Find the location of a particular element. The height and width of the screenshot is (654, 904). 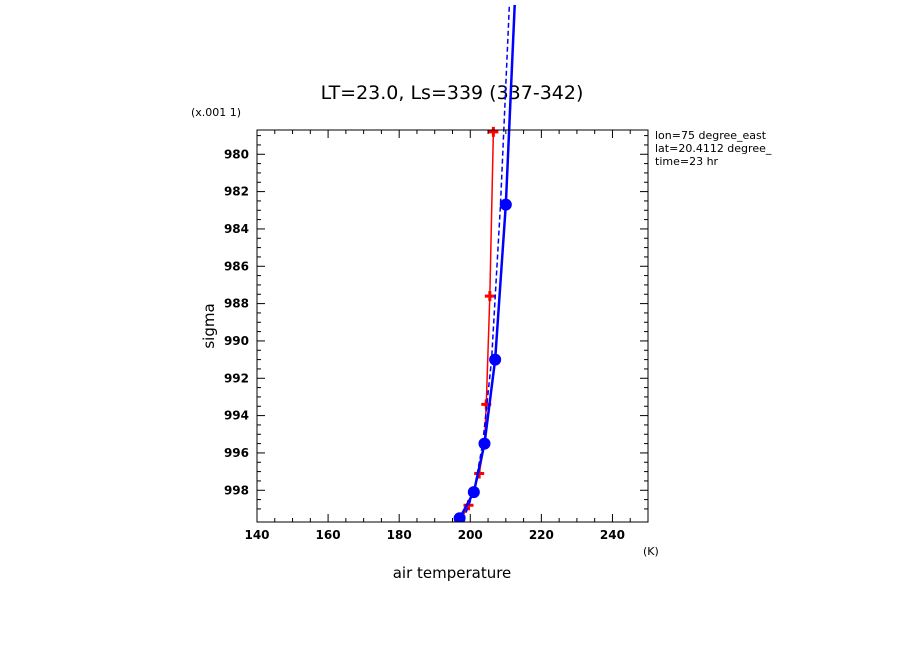

y-tick-label: 990 is located at coordinates (236, 341).